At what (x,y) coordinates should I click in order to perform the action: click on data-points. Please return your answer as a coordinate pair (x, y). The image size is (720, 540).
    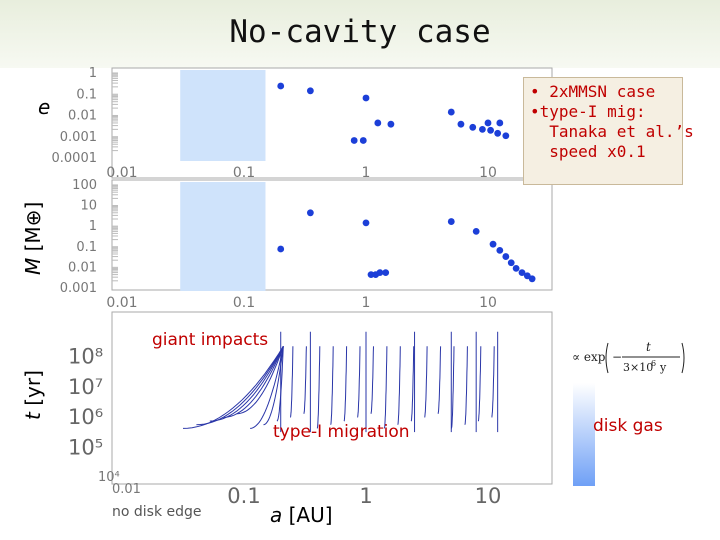
    Looking at the image, I should click on (406, 182).